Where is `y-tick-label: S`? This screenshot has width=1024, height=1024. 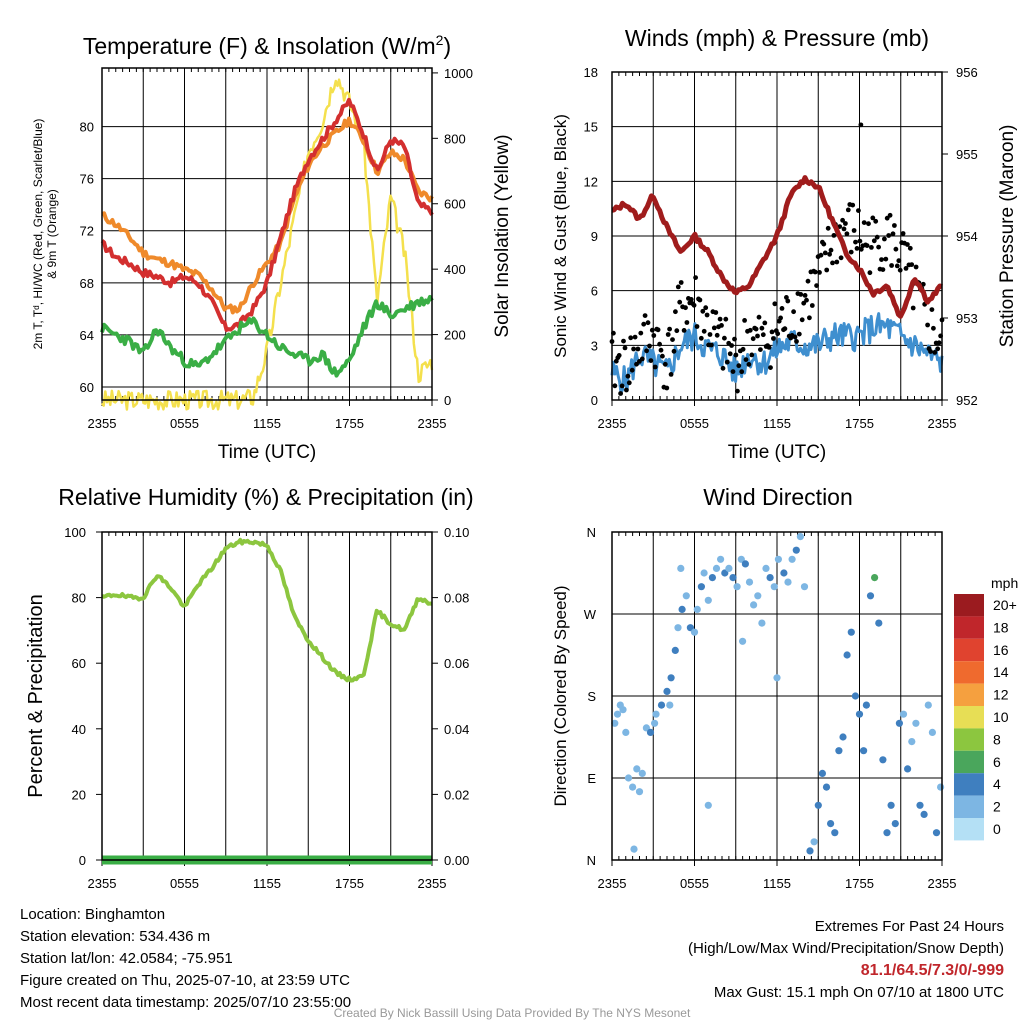 y-tick-label: S is located at coordinates (591, 696).